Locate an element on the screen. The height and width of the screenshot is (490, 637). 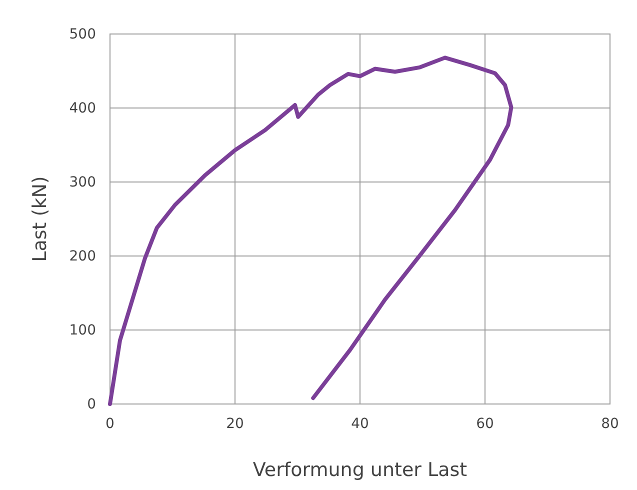
y-tick-label: 200 is located at coordinates (82, 256).